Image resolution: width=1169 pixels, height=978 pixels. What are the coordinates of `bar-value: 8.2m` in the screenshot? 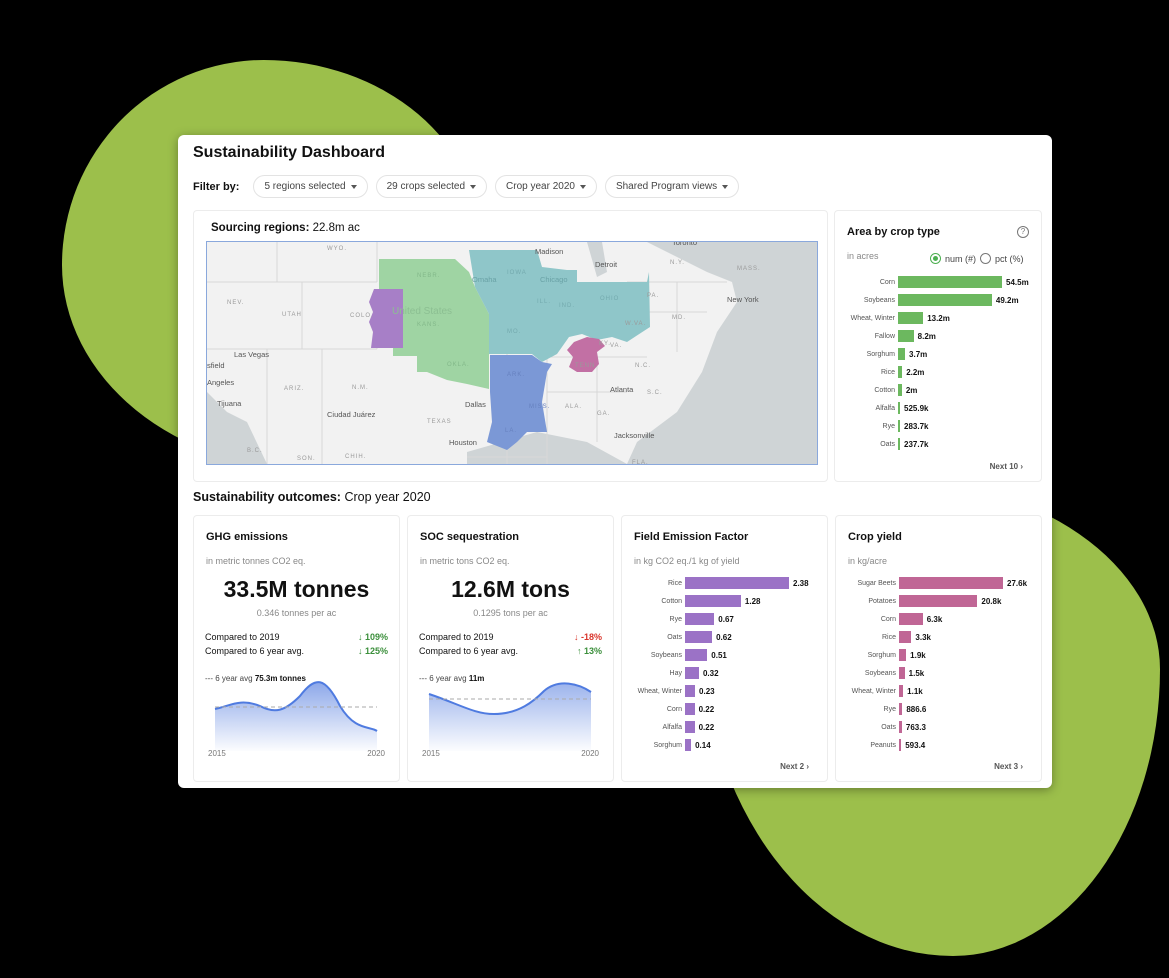 It's located at (926, 336).